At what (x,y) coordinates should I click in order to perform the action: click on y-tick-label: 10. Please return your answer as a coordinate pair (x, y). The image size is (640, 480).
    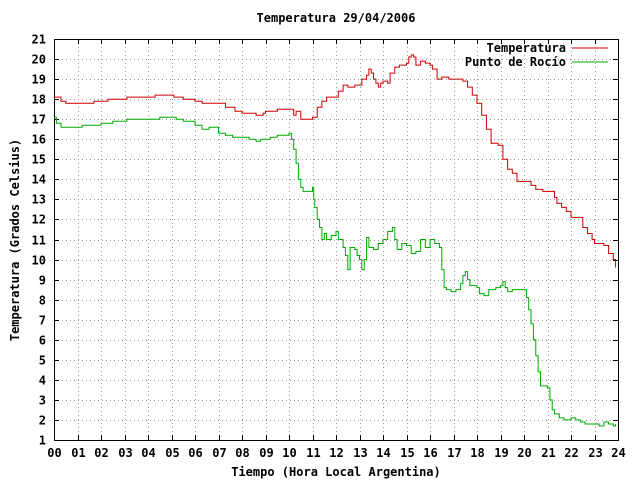
    Looking at the image, I should click on (39, 261).